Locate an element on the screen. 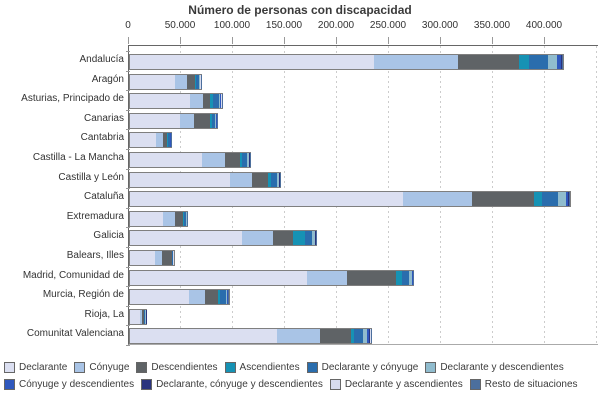 The image size is (600, 400). bar-segment-declarante-c-nyuge-y-descendientes is located at coordinates (370, 336).